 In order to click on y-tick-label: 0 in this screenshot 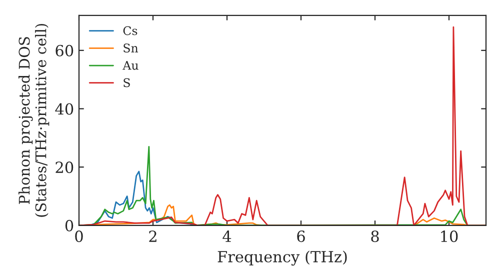, I will do `click(69, 226)`.